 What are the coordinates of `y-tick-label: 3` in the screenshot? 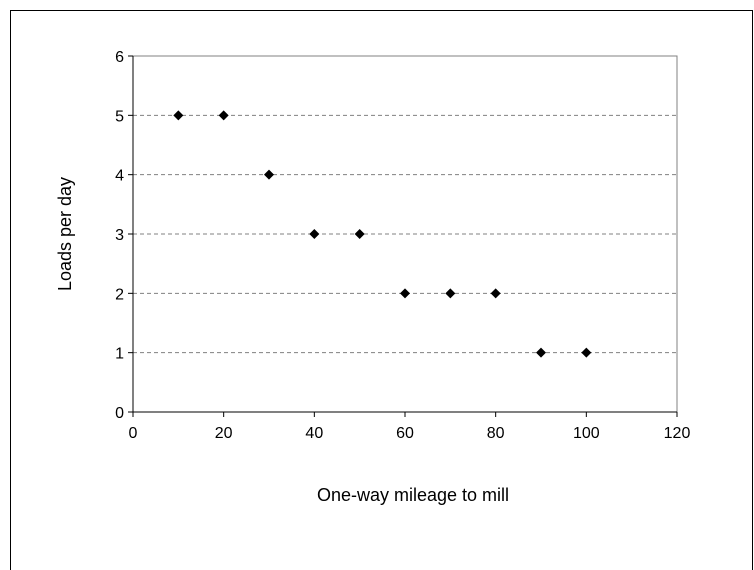 It's located at (119, 235).